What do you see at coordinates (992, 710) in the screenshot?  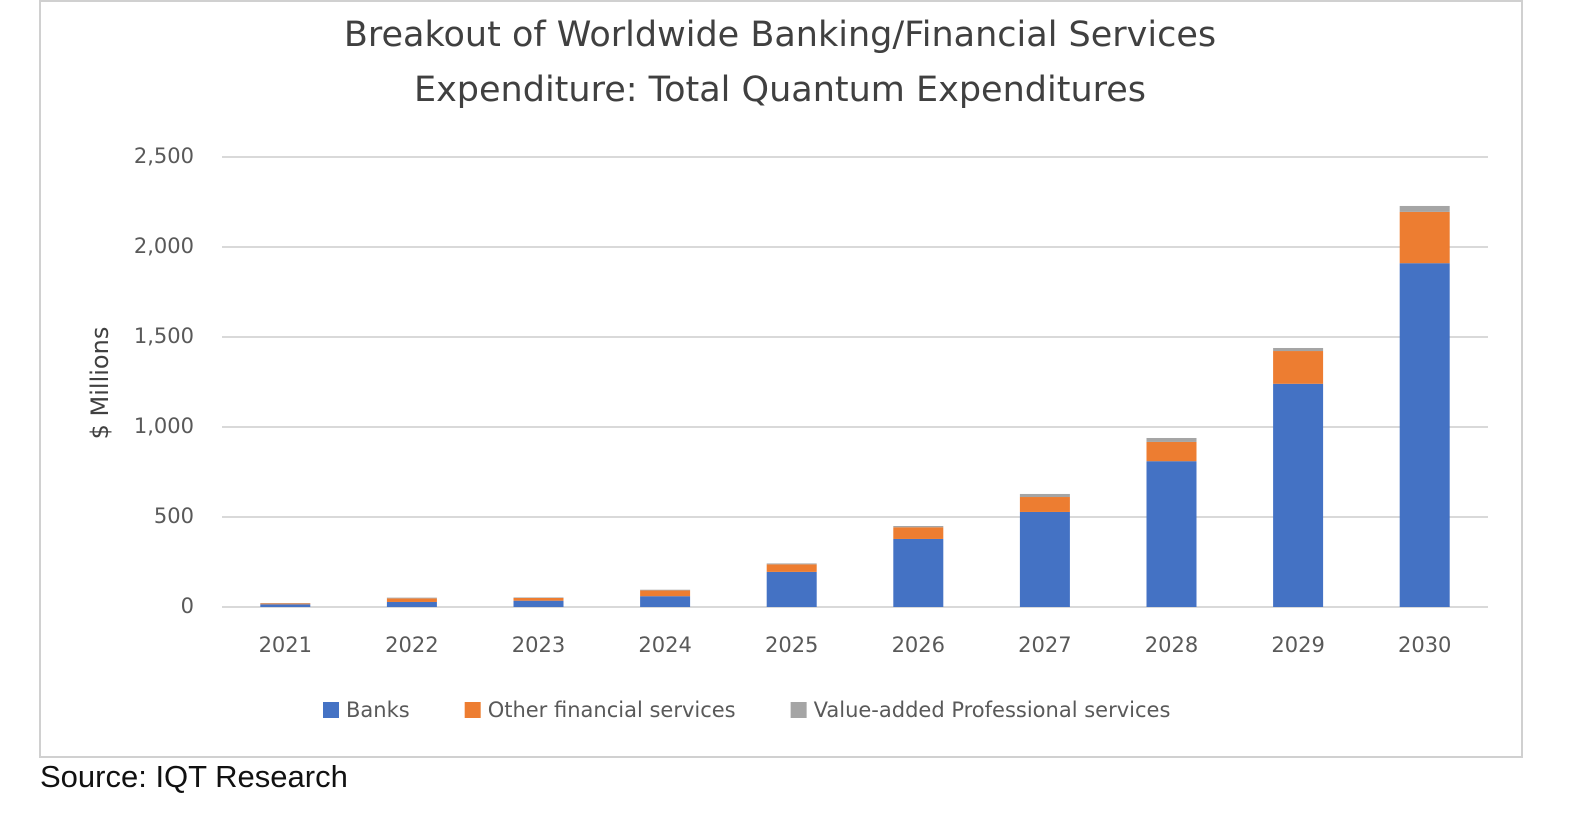 I see `legend-label: Value-added Professional services` at bounding box center [992, 710].